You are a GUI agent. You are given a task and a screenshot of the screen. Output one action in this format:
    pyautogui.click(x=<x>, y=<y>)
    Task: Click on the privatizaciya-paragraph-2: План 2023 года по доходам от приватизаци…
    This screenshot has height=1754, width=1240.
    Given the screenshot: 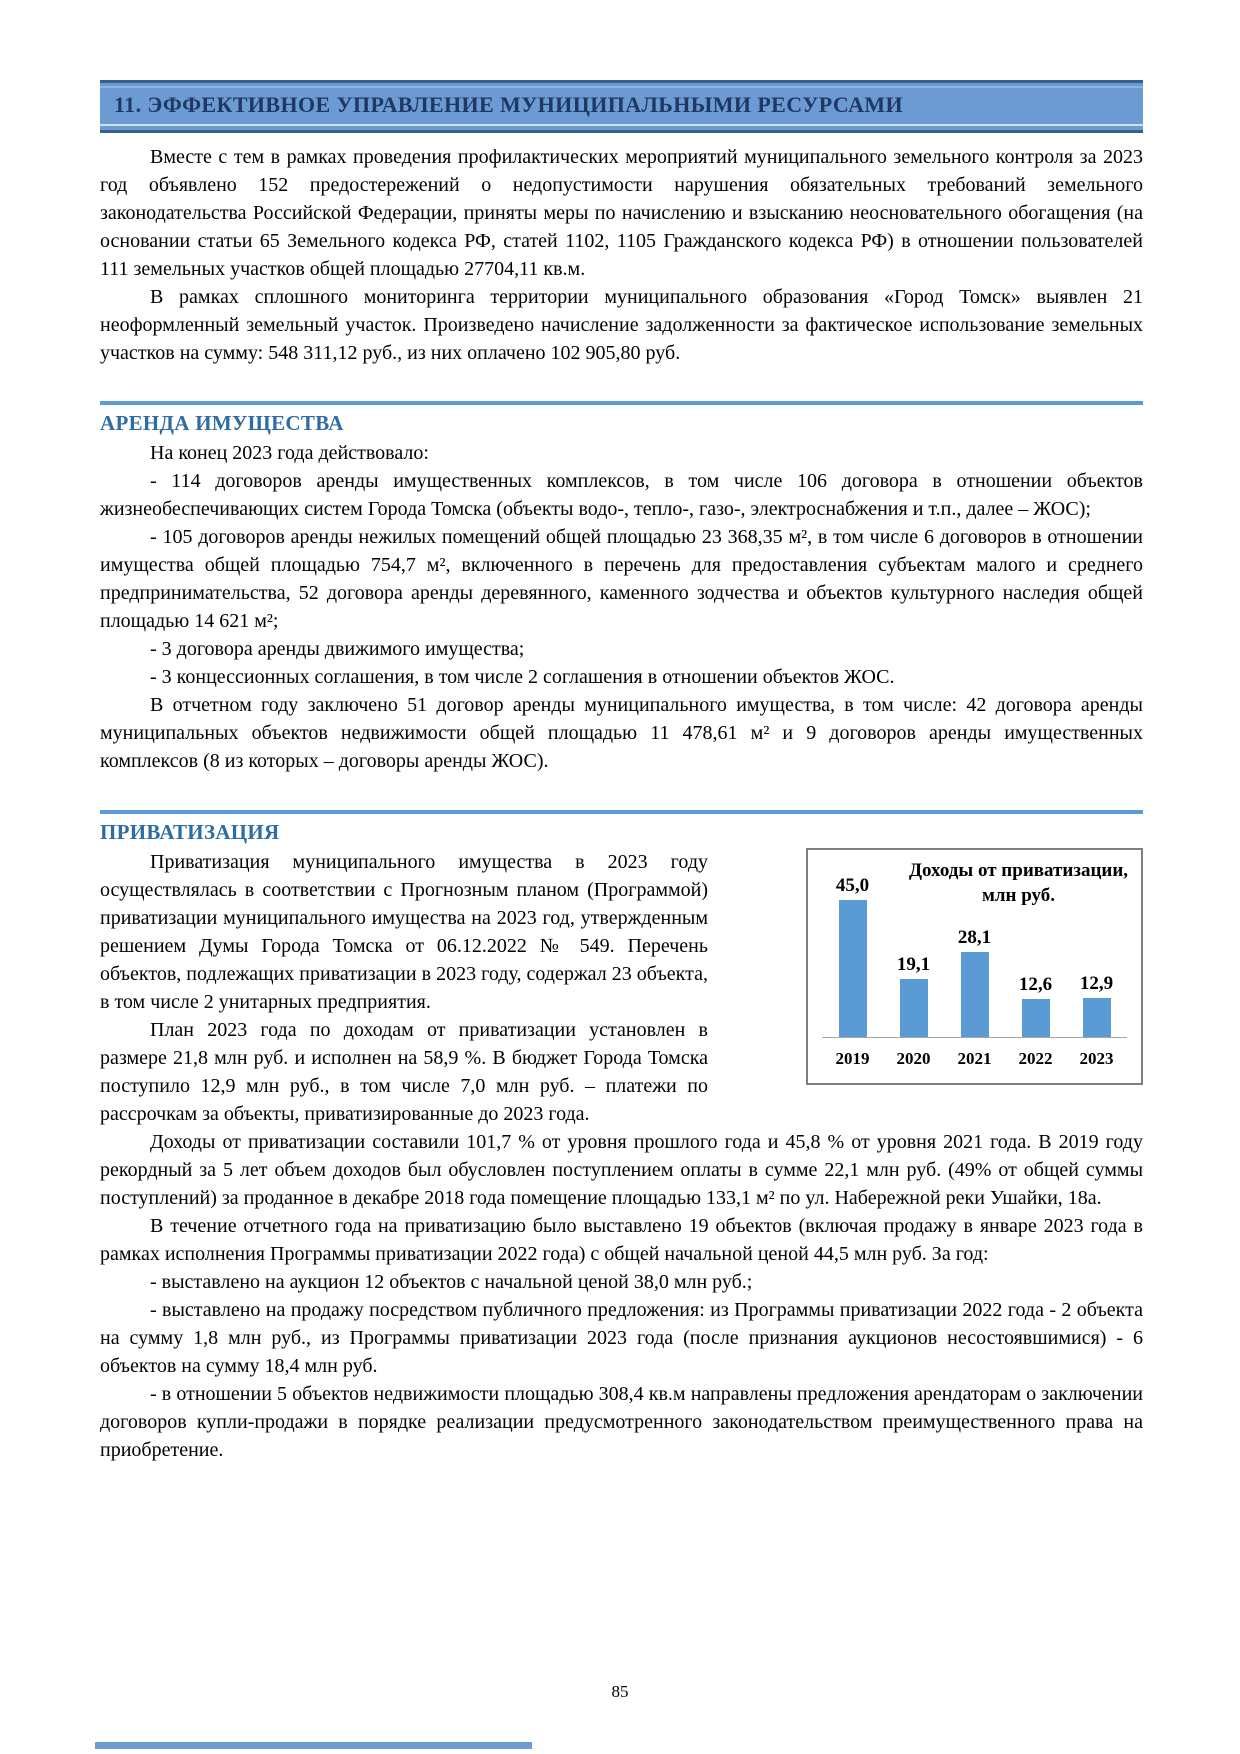 What is the action you would take?
    pyautogui.click(x=404, y=1072)
    